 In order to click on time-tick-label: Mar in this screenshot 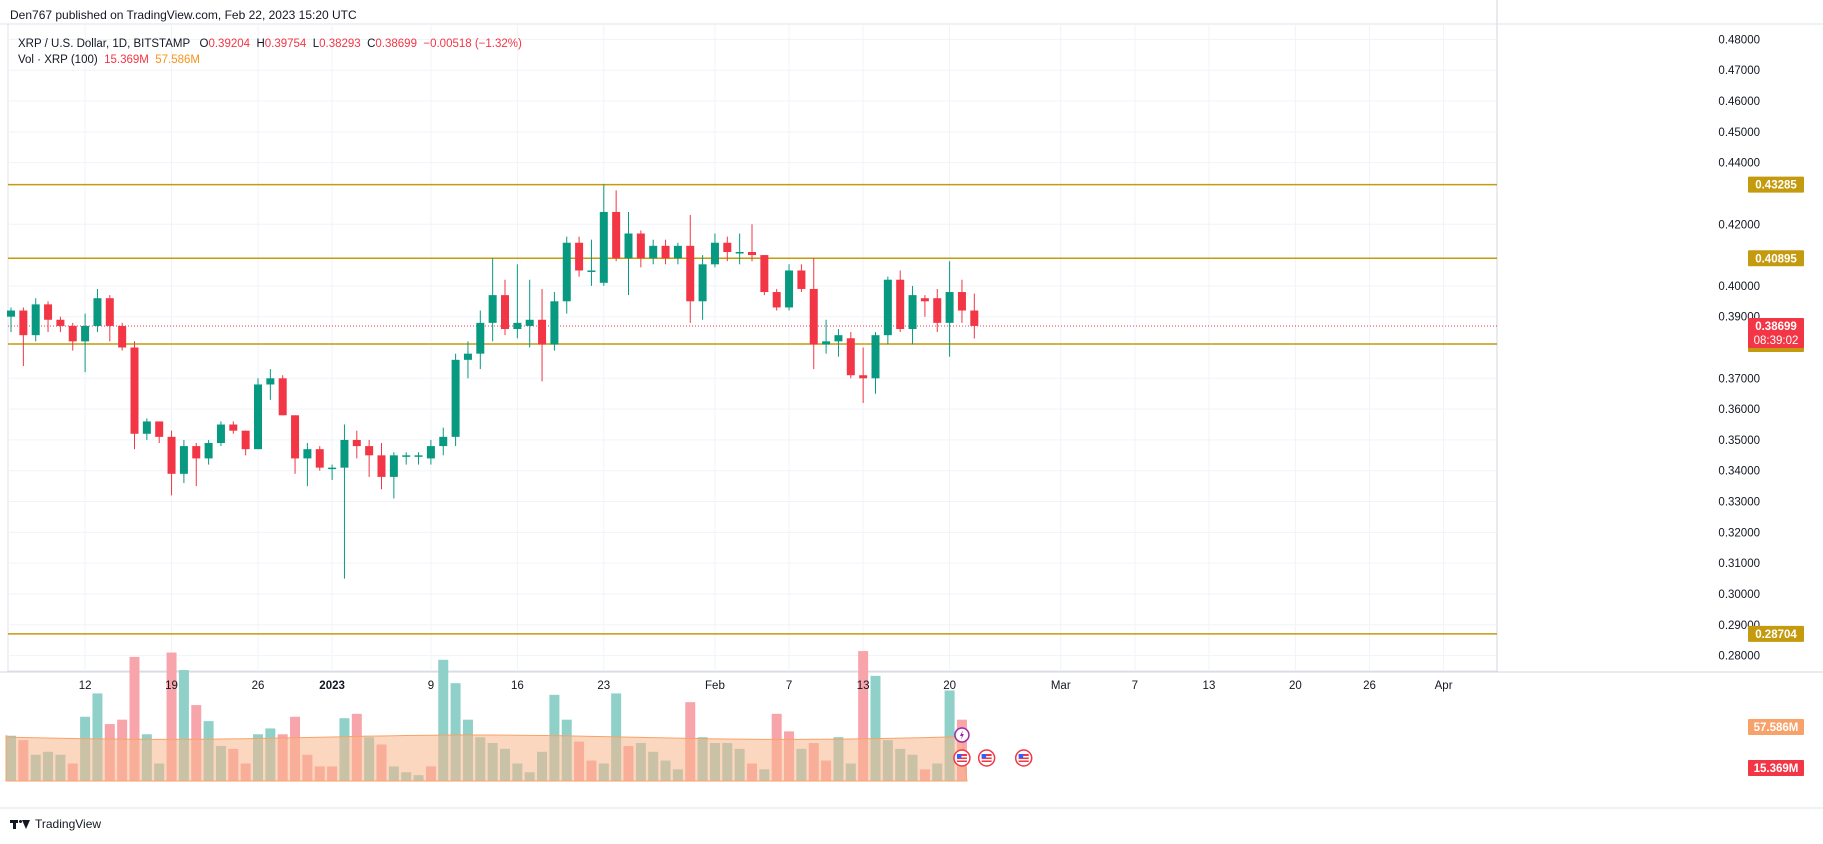, I will do `click(1061, 686)`.